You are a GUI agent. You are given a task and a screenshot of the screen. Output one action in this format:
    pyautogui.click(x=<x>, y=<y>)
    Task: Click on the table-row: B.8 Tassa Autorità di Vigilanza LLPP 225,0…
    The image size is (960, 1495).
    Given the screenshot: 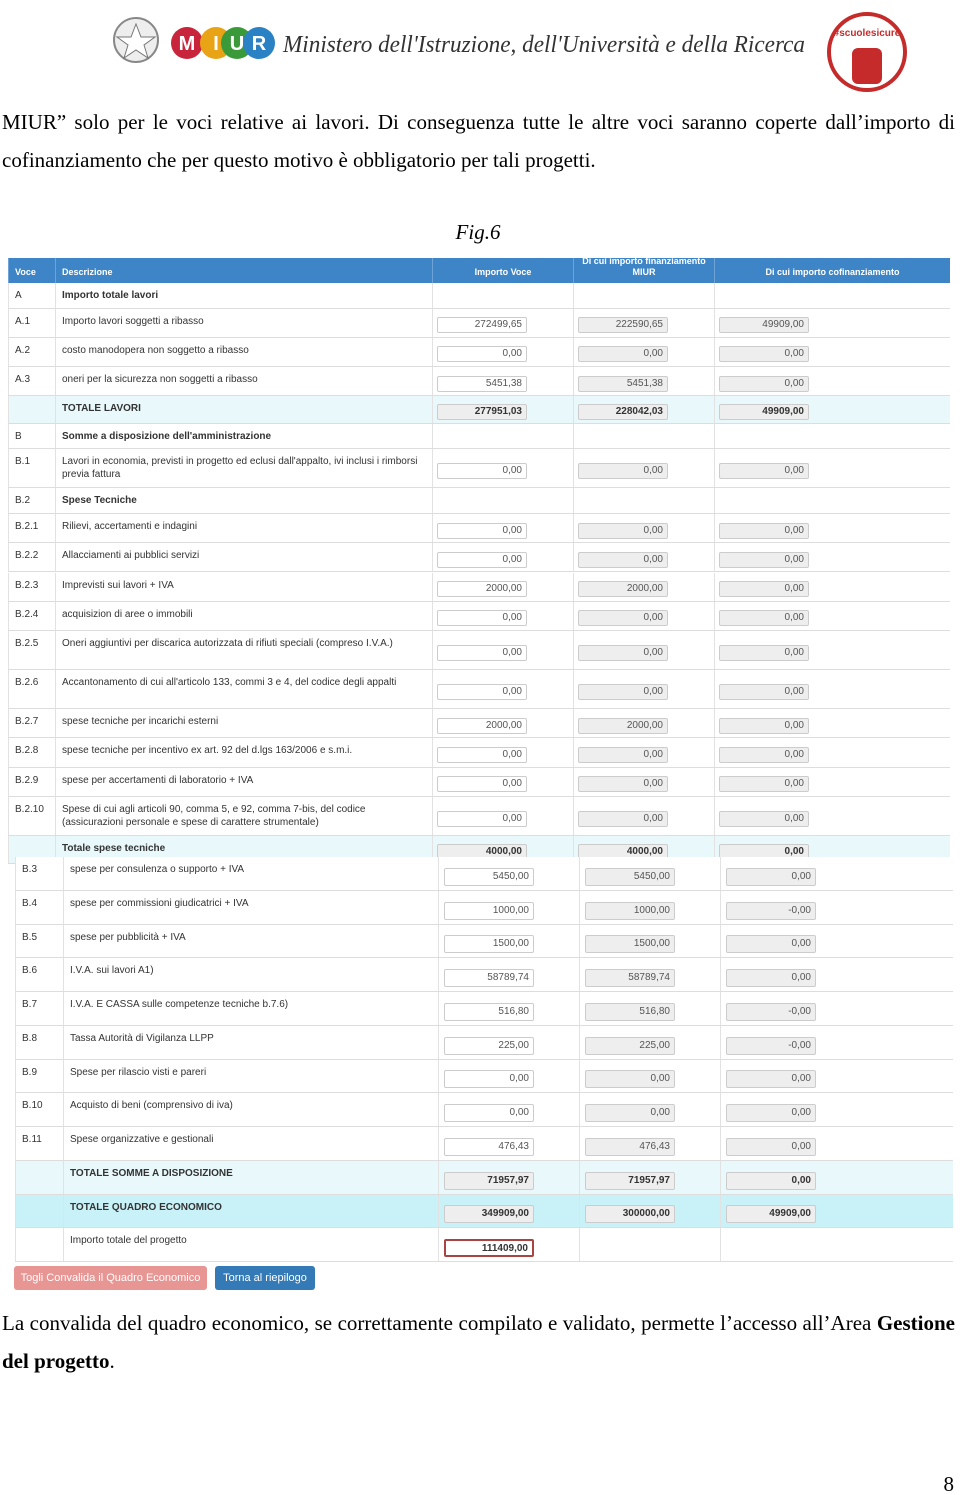 What is the action you would take?
    pyautogui.click(x=484, y=1042)
    